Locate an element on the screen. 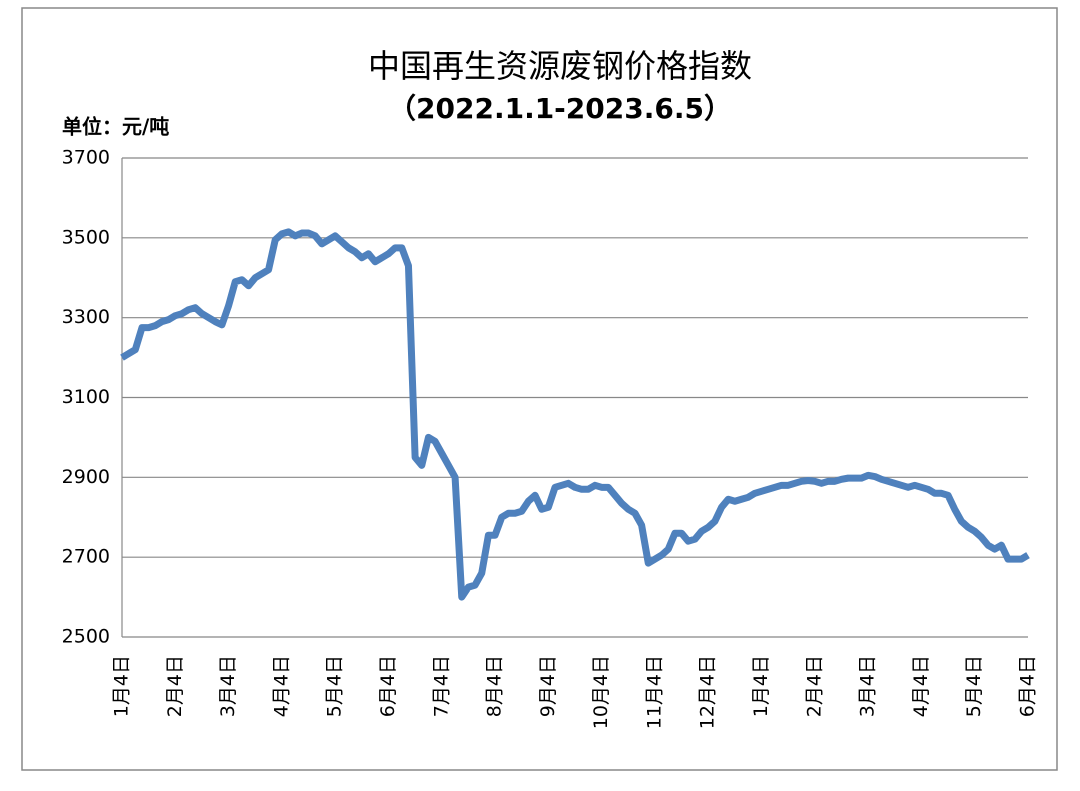  x-tick-label: 9月4日 is located at coordinates (548, 686).